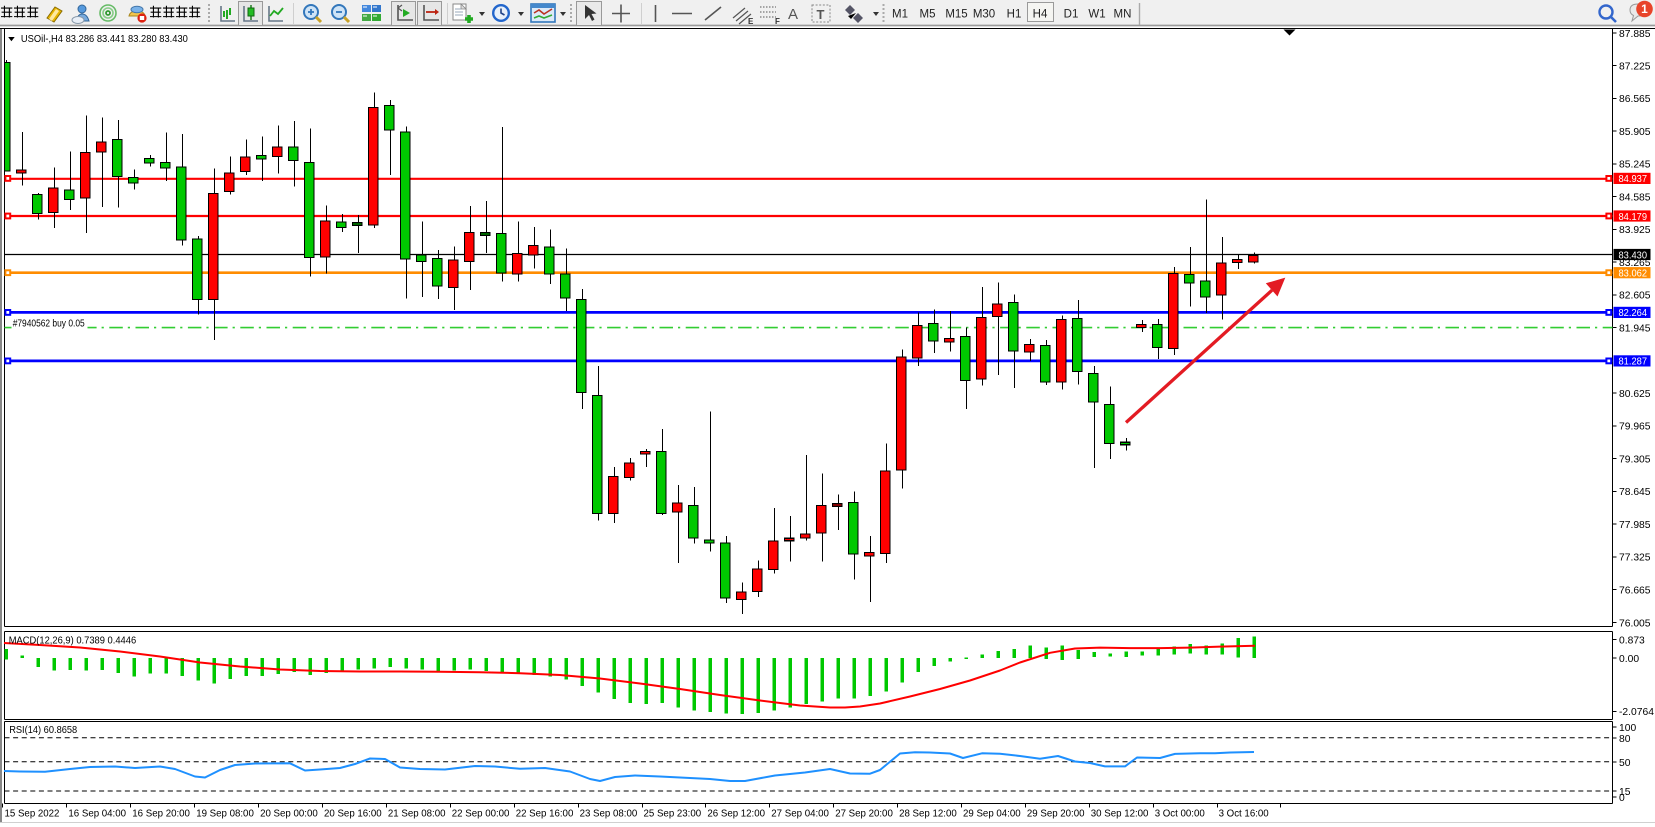 Image resolution: width=1655 pixels, height=827 pixels. What do you see at coordinates (1625, 763) in the screenshot?
I see `svg-text: 50` at bounding box center [1625, 763].